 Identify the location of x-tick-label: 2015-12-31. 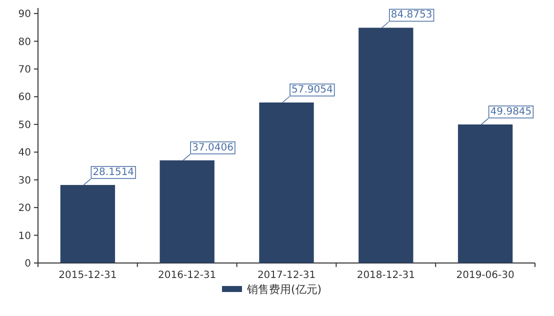
(87, 275).